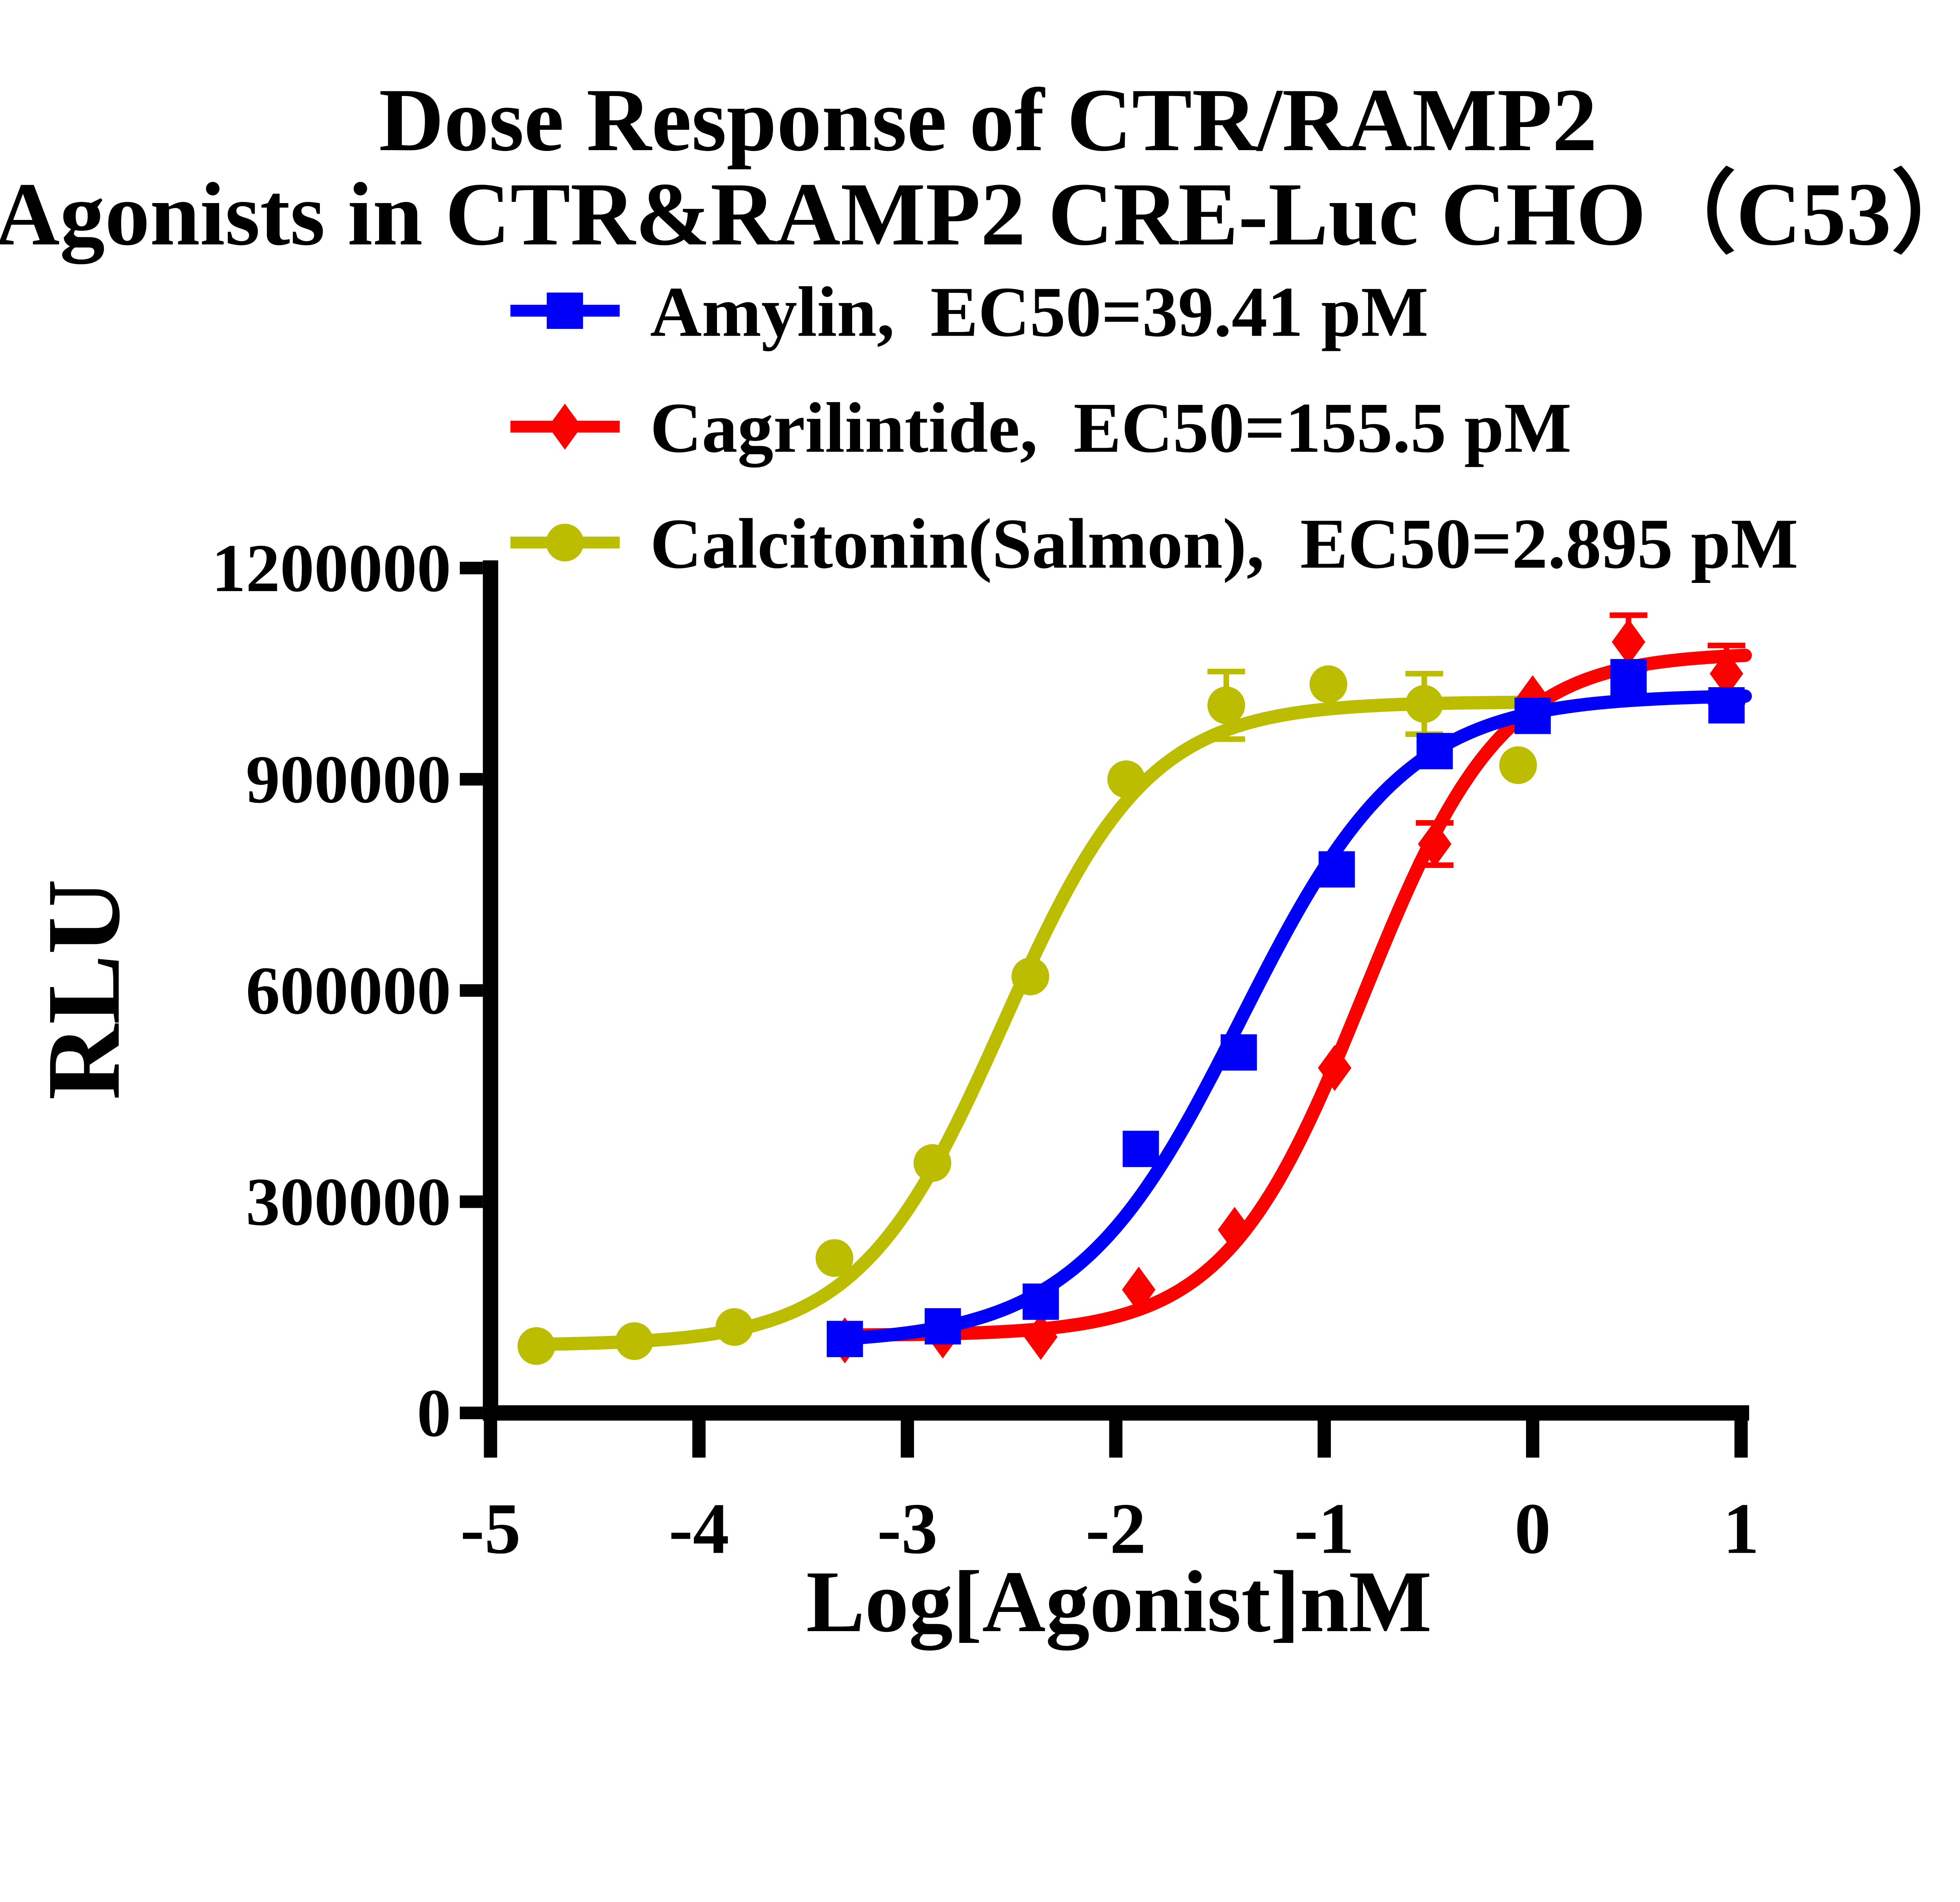  I want to click on chart-title-line2: Agonists in CTR&RAMP2 CRE-Luc CHO（C53）, so click(980, 214).